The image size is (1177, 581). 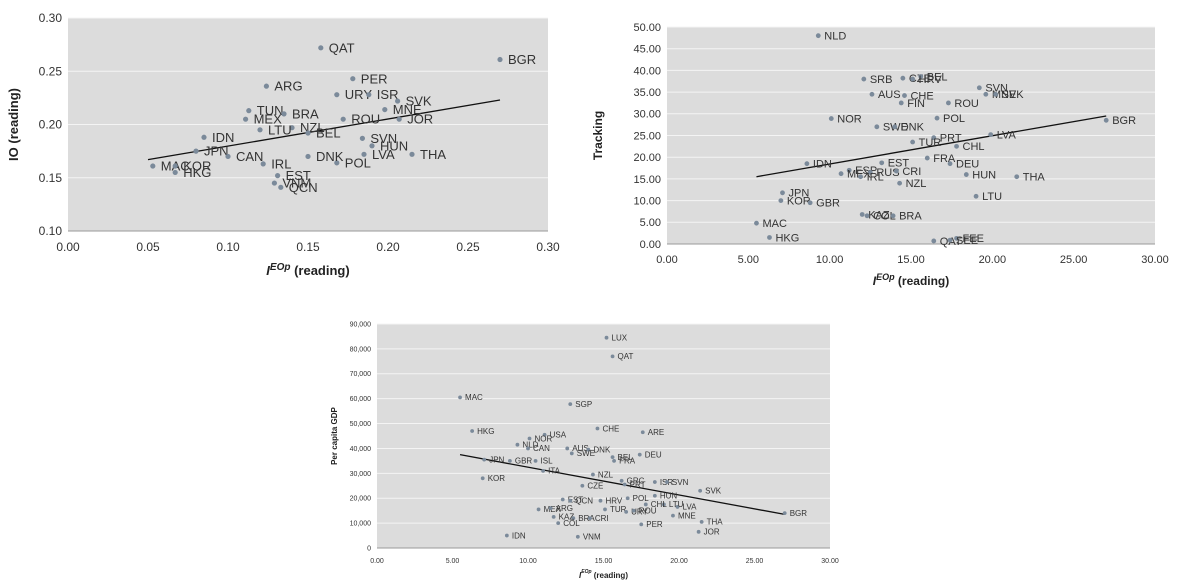 What do you see at coordinates (916, 104) in the screenshot?
I see `point-label: FIN` at bounding box center [916, 104].